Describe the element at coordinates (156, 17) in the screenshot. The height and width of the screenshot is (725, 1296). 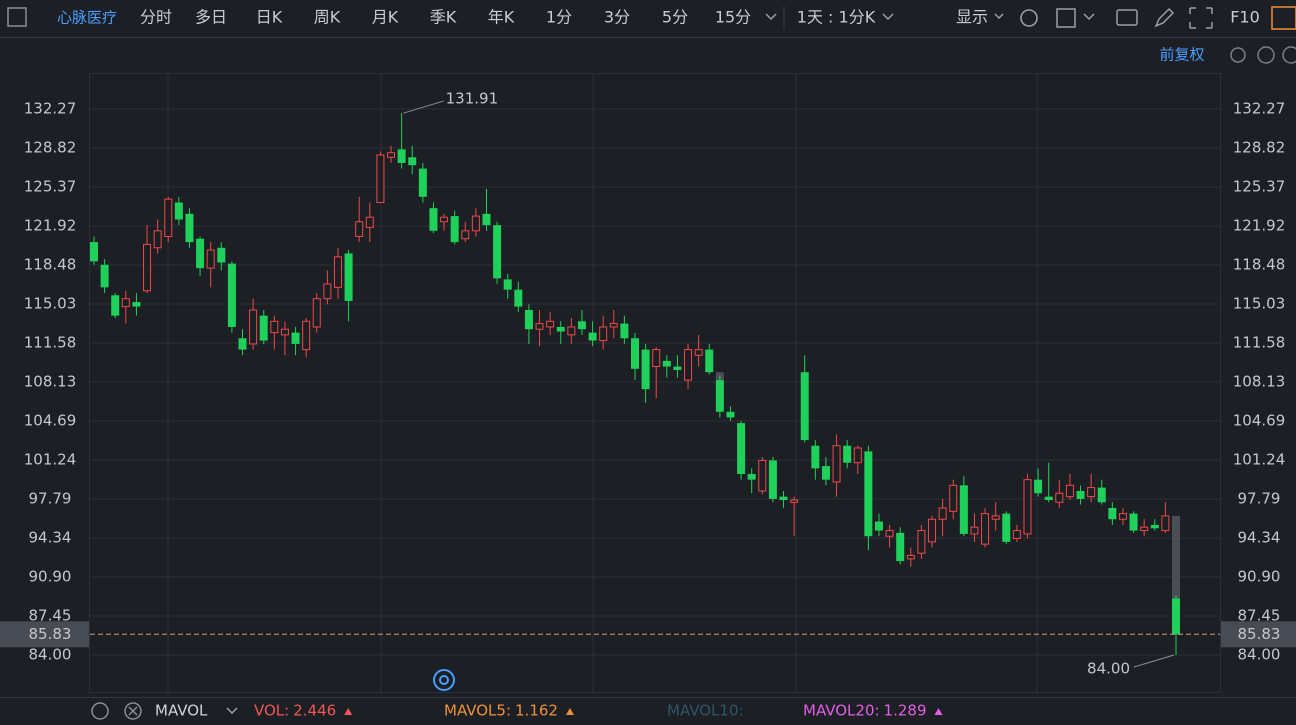
I see `period-tab: 分时` at that location.